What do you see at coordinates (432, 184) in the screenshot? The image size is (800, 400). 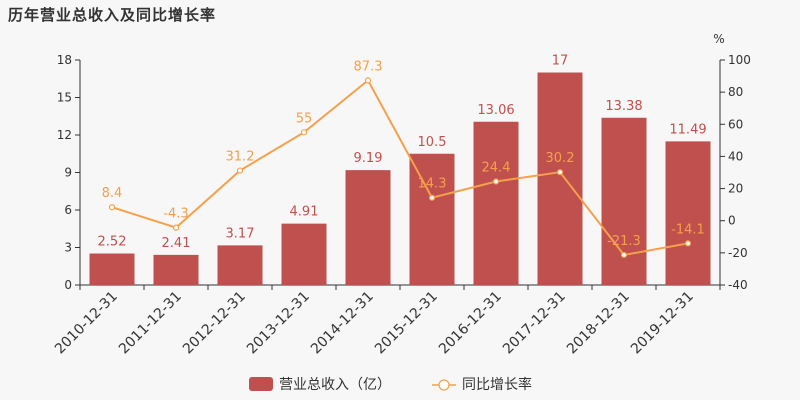 I see `growth-rate-label: 14.3` at bounding box center [432, 184].